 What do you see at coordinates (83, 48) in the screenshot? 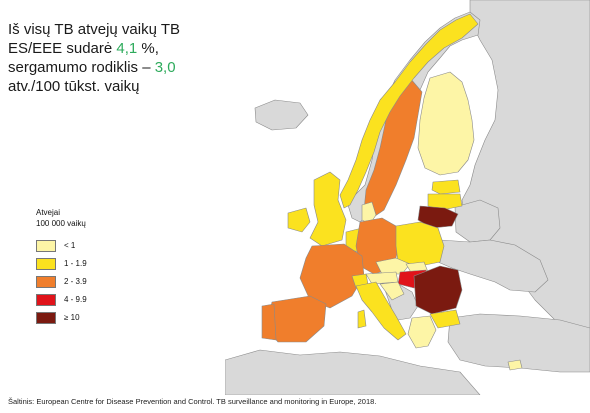
I see `title-line-2: ES/EEE sudarė 4,1 %,` at bounding box center [83, 48].